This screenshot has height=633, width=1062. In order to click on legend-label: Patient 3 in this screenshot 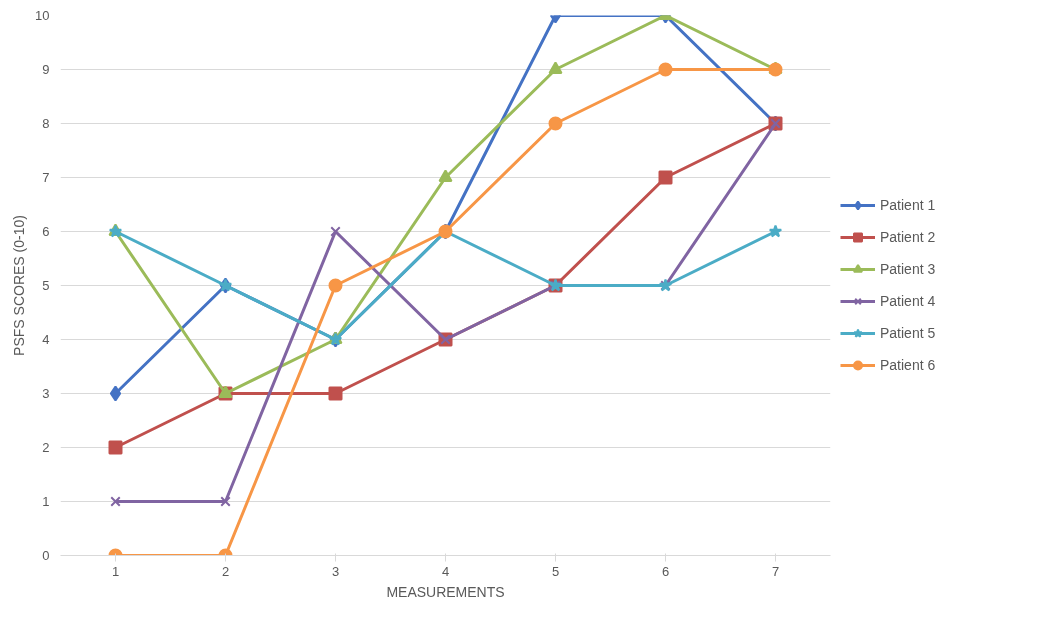, I will do `click(908, 269)`.